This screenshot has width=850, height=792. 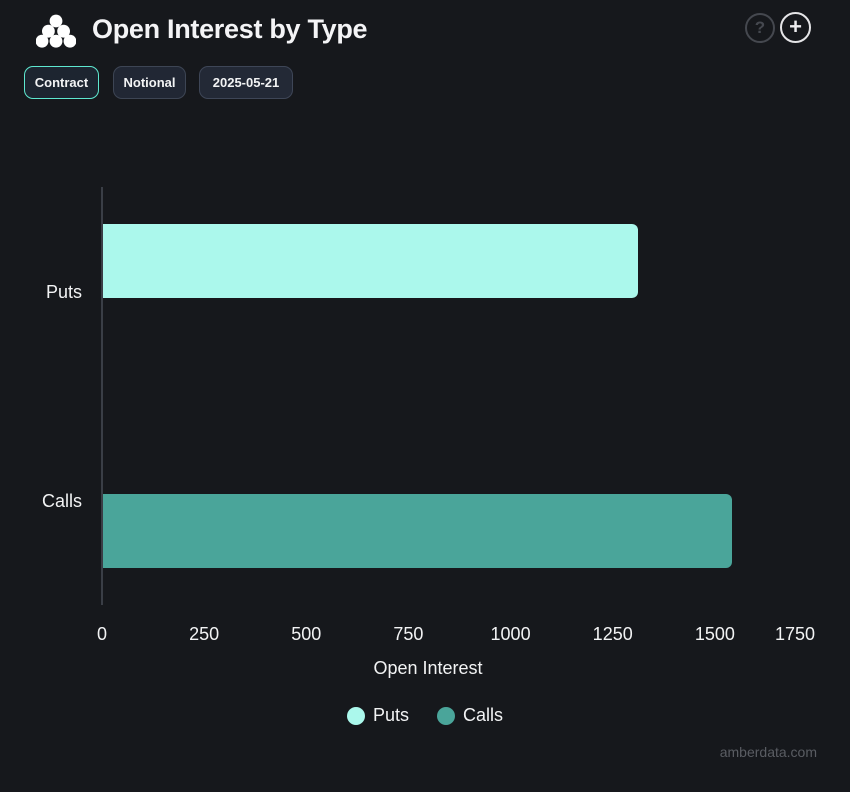 What do you see at coordinates (510, 634) in the screenshot?
I see `x-tick-1000: 1000` at bounding box center [510, 634].